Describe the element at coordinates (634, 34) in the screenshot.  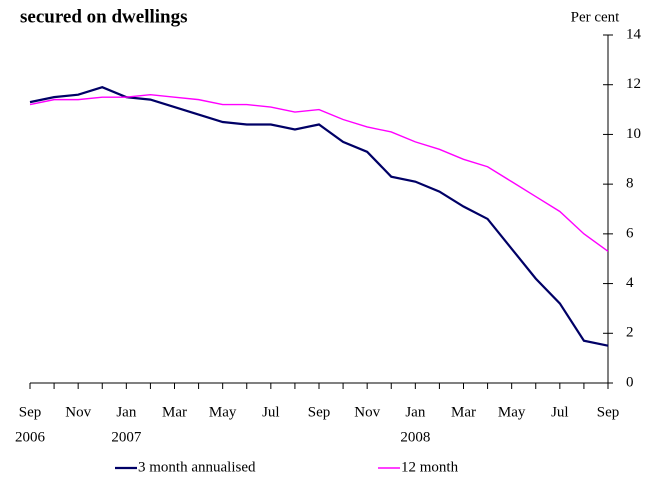
I see `y-tick-label: 14` at that location.